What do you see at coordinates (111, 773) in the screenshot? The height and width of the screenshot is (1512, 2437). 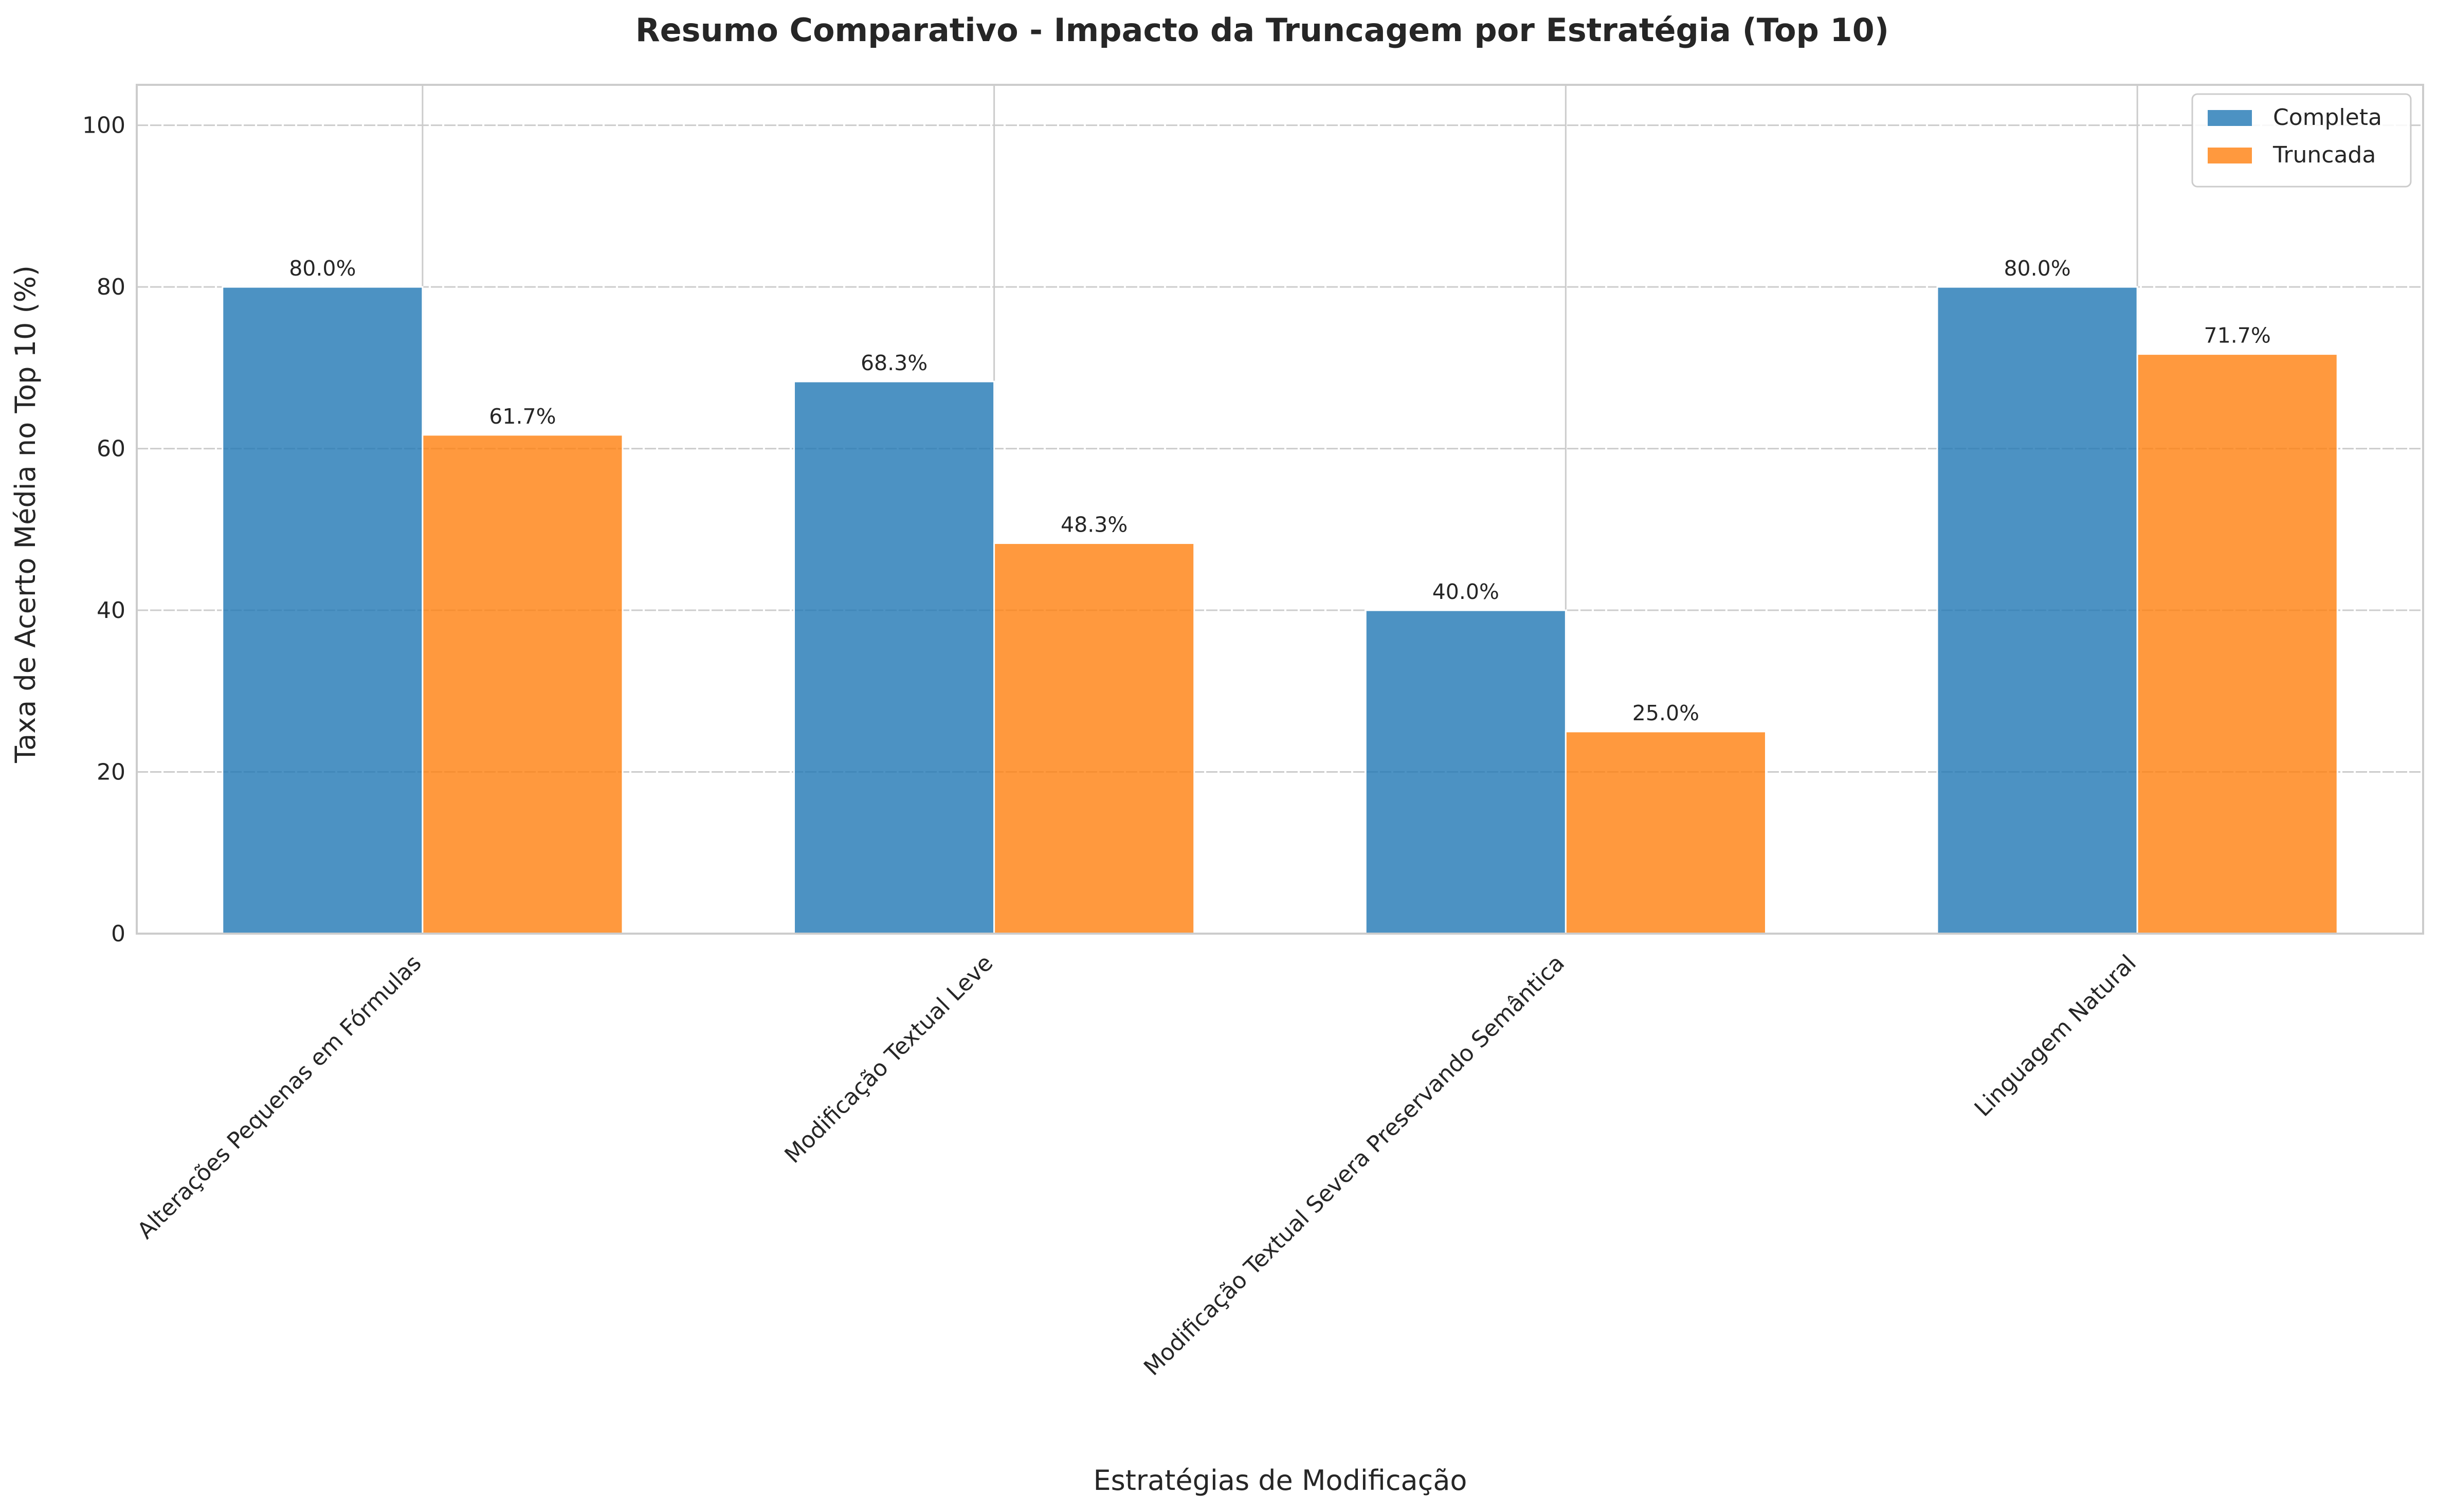 I see `y-tick-label: 20` at bounding box center [111, 773].